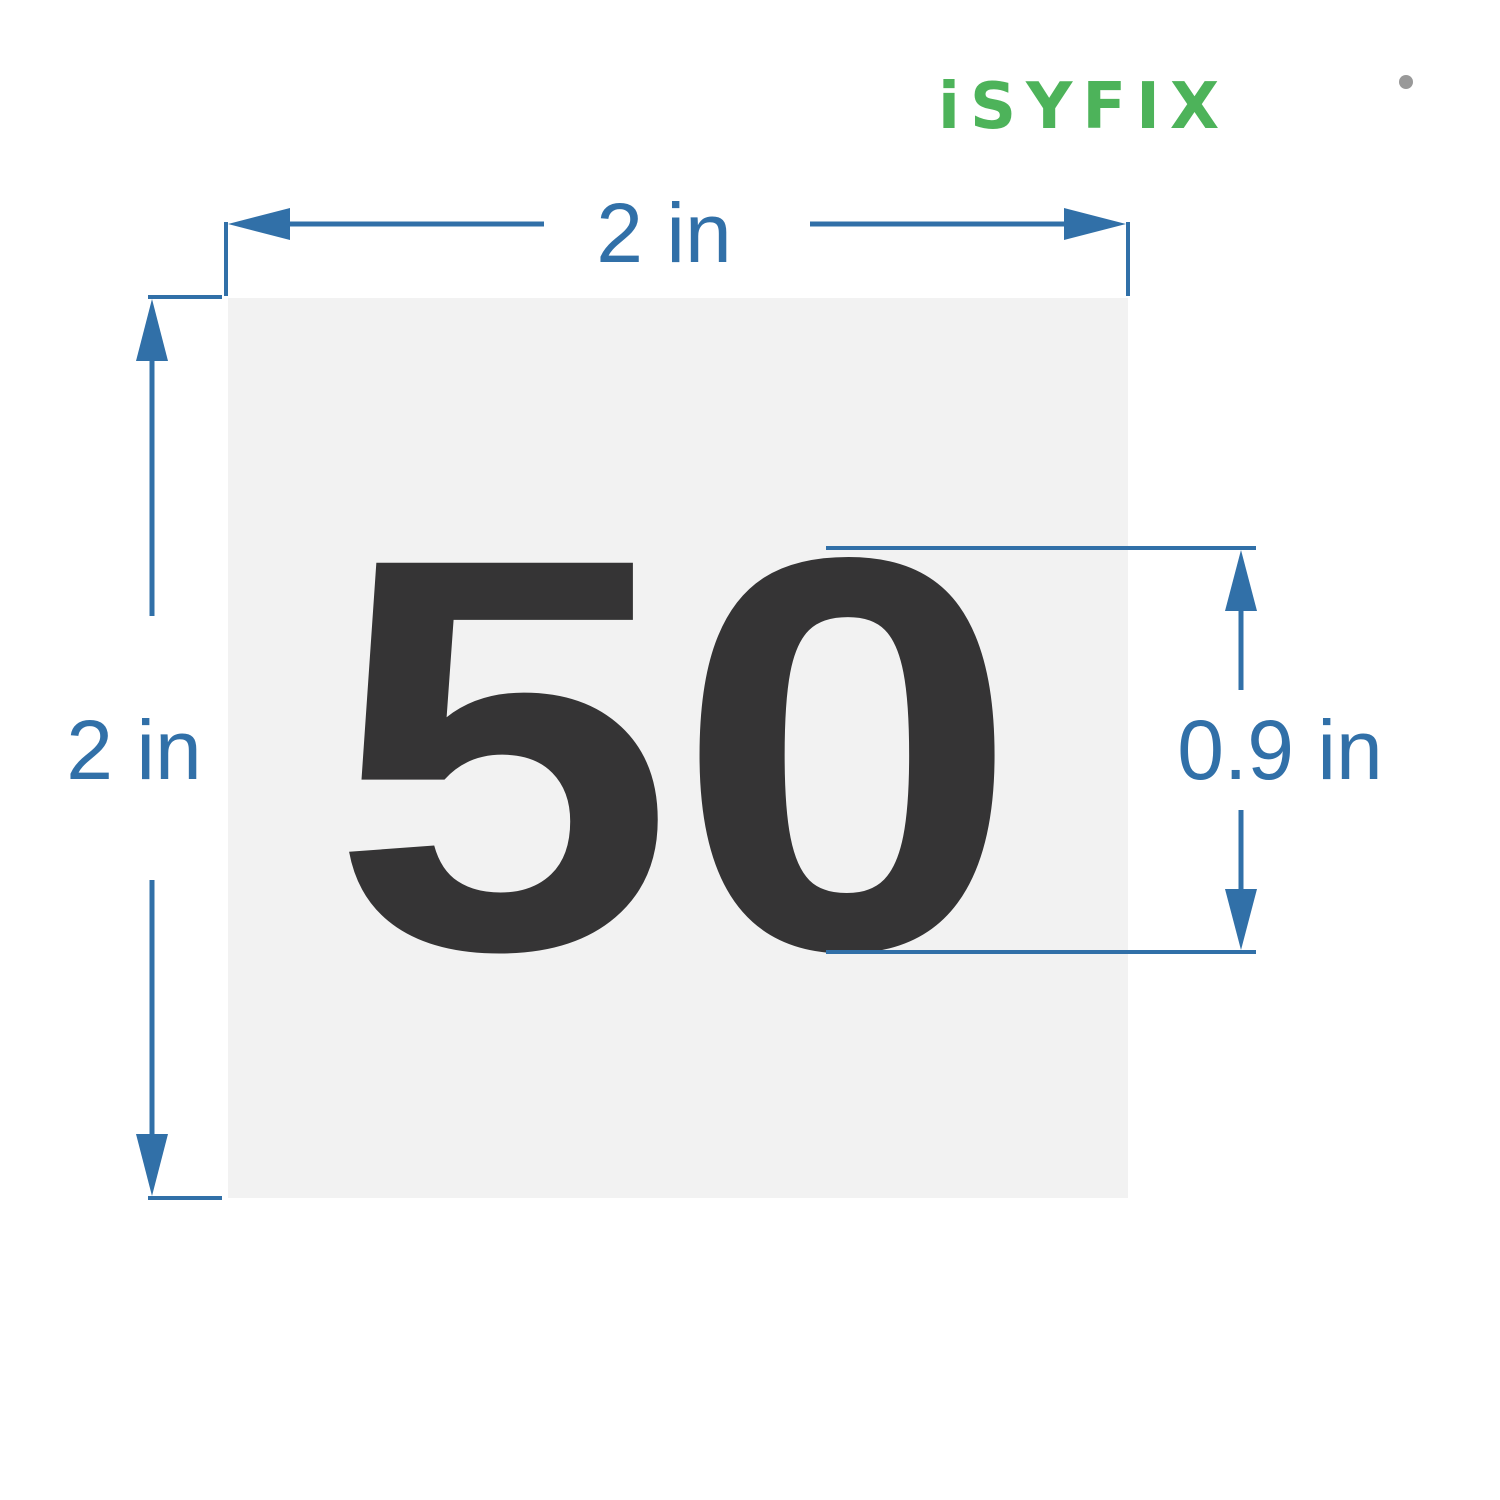  I want to click on width-dimension, so click(677, 252).